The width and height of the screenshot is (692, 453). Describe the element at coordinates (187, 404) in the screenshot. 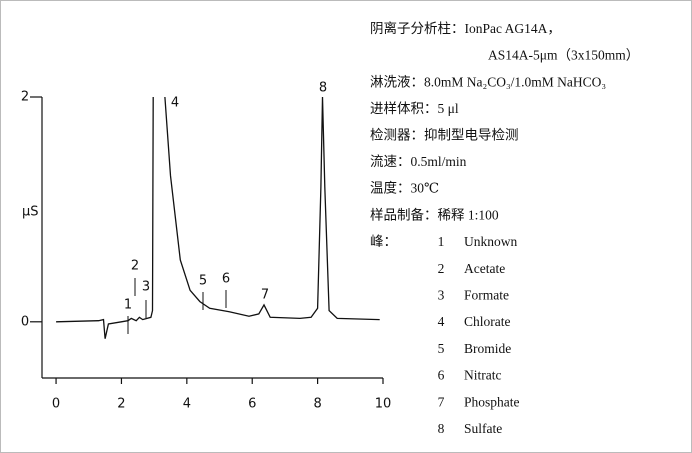

I see `x-tick-label: 4` at that location.